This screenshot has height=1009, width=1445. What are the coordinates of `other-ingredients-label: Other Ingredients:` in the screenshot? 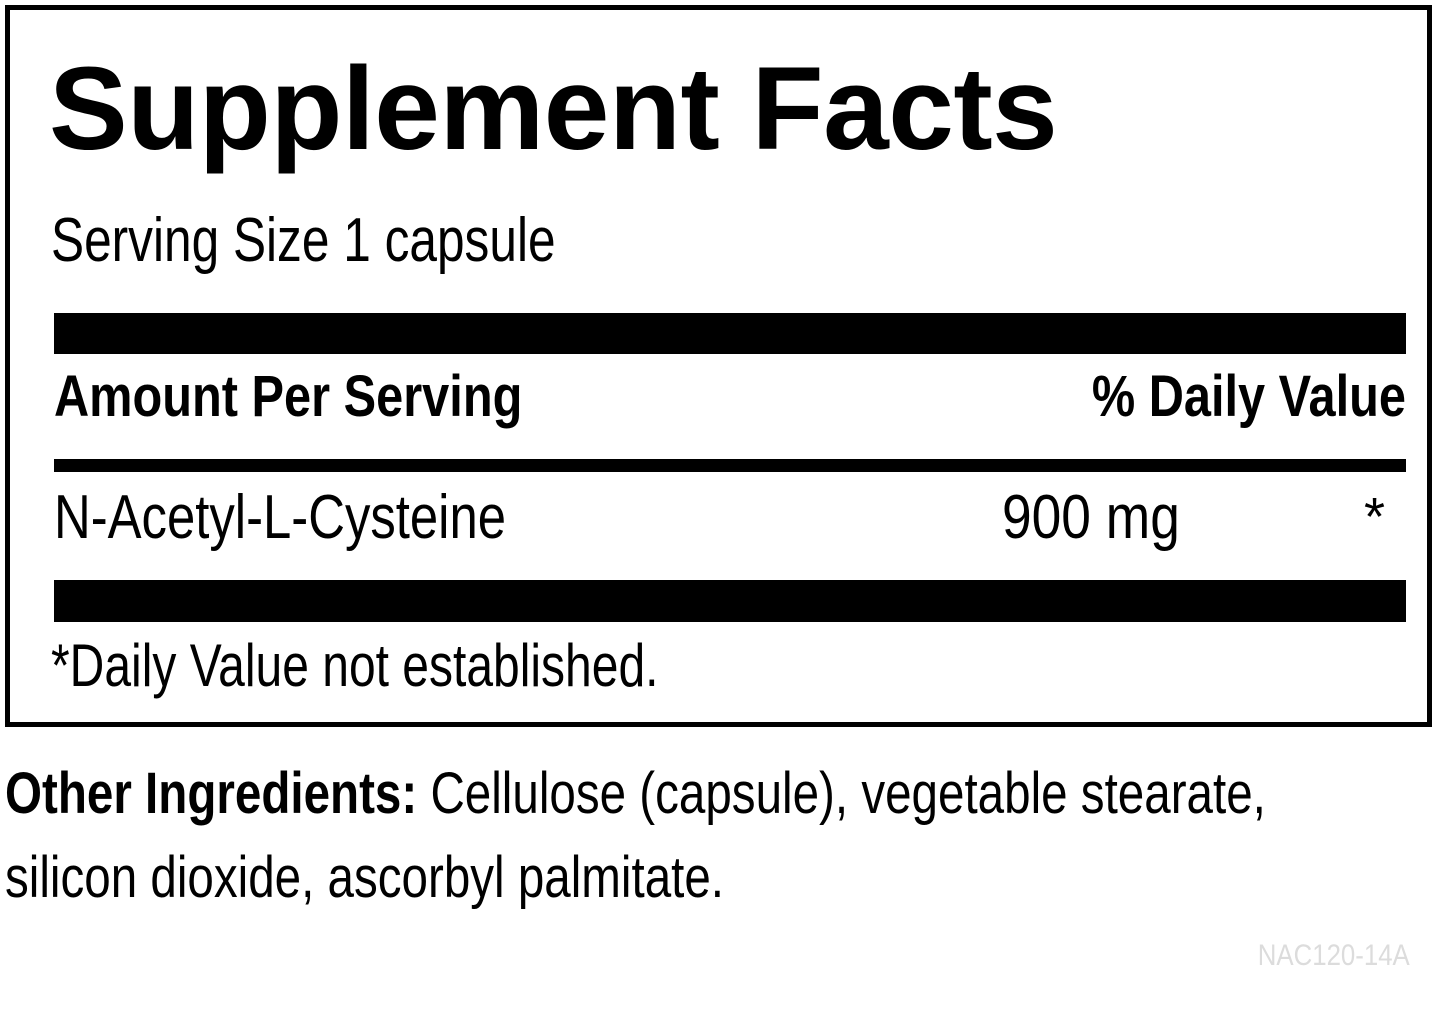 It's located at (211, 793).